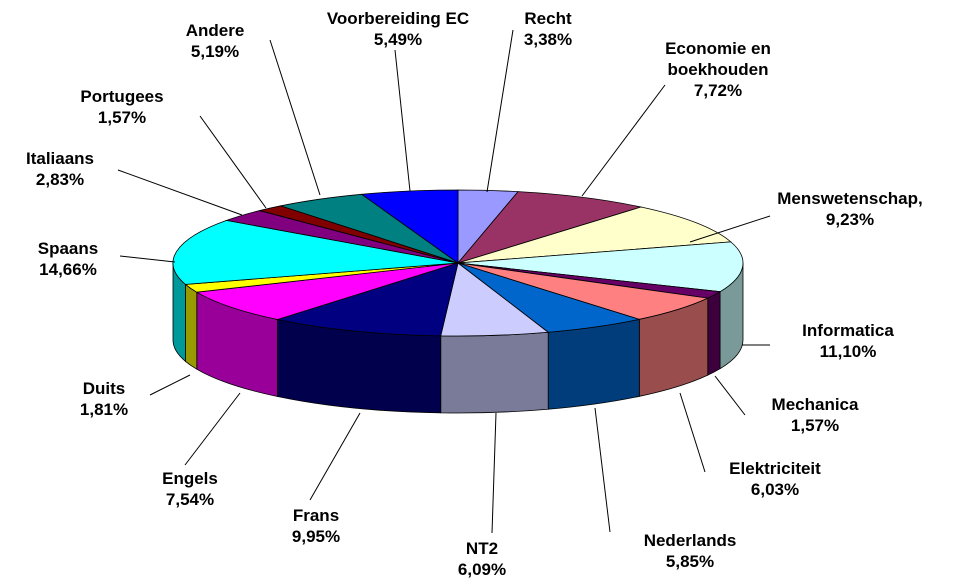 The height and width of the screenshot is (586, 966). What do you see at coordinates (215, 30) in the screenshot?
I see `category-label: Andere` at bounding box center [215, 30].